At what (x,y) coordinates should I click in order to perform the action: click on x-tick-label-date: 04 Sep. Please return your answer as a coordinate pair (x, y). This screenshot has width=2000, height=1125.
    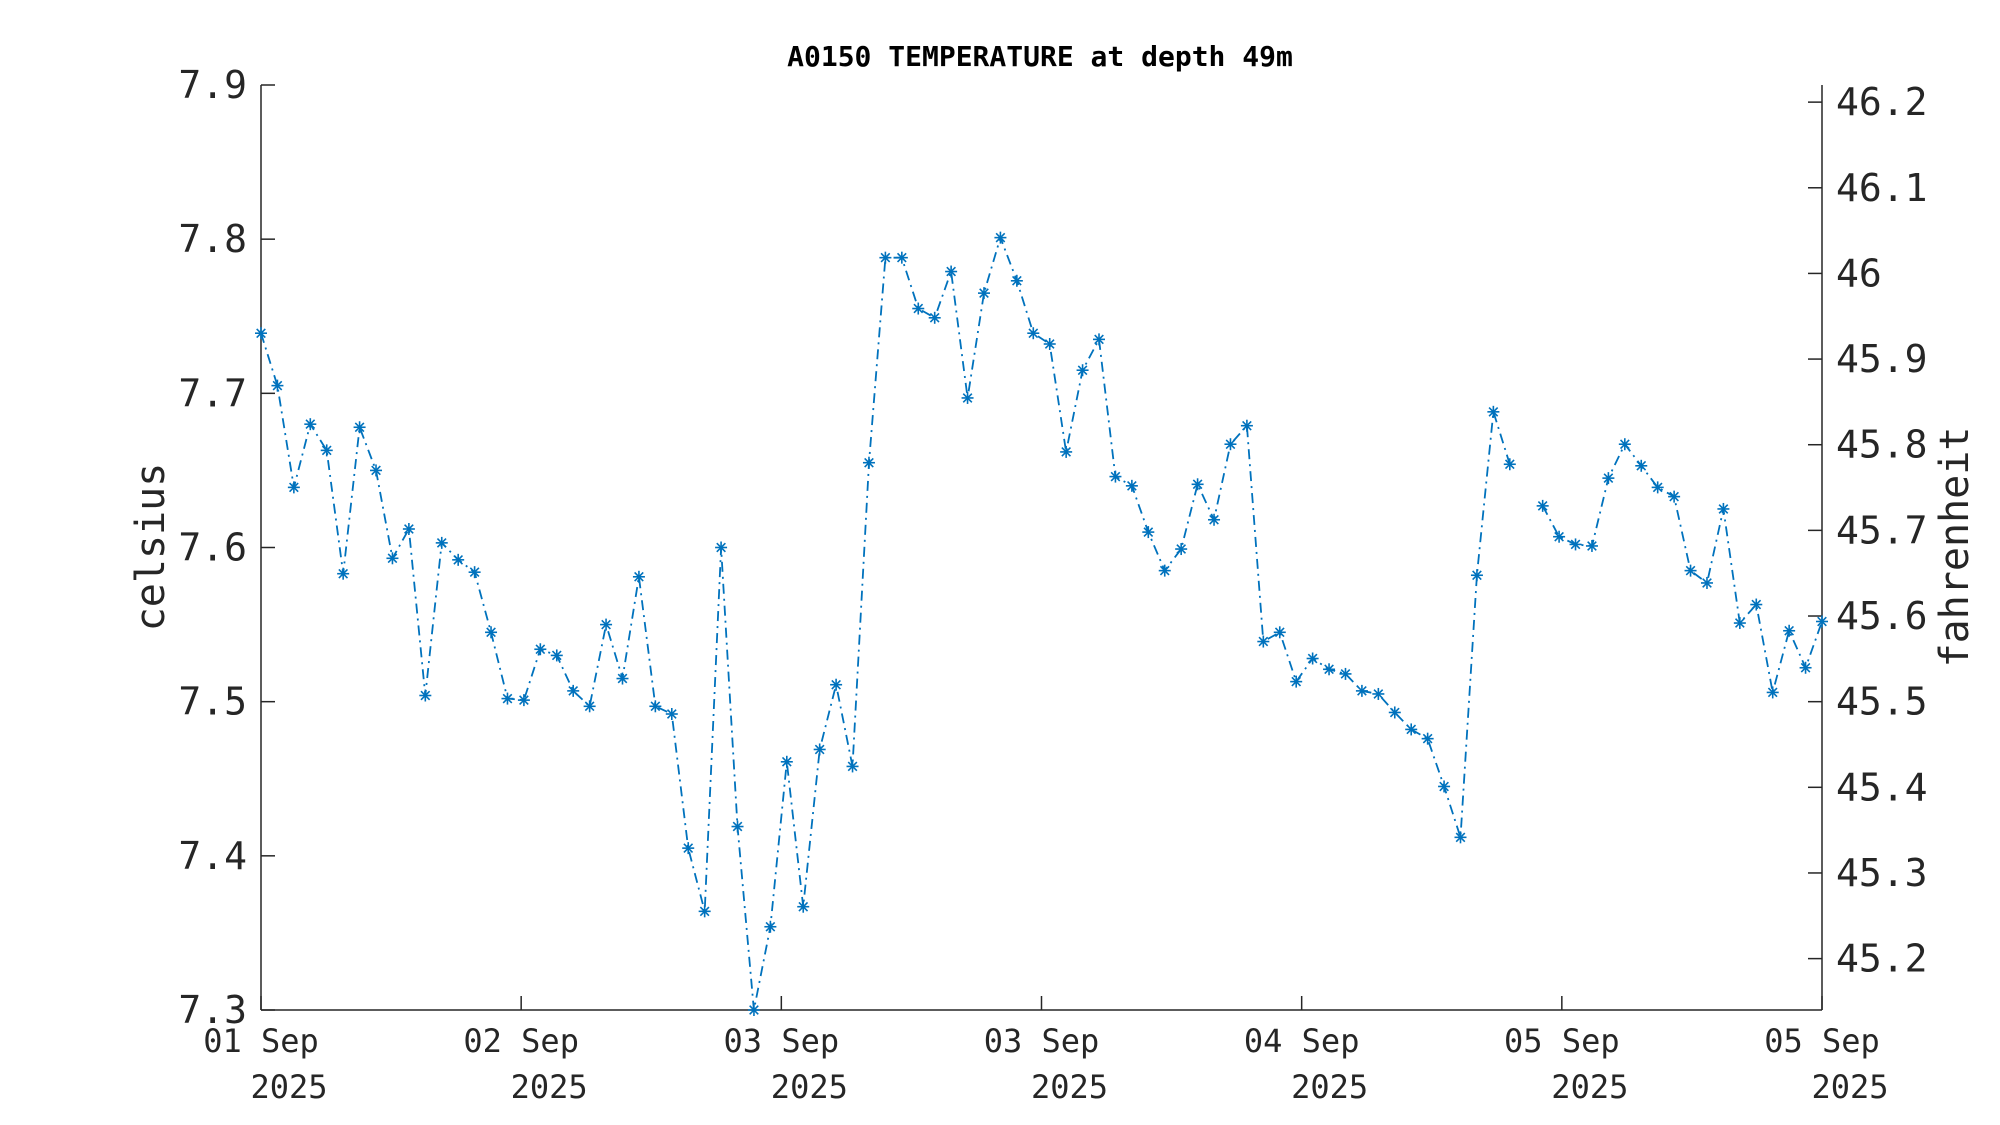
    Looking at the image, I should click on (1302, 1041).